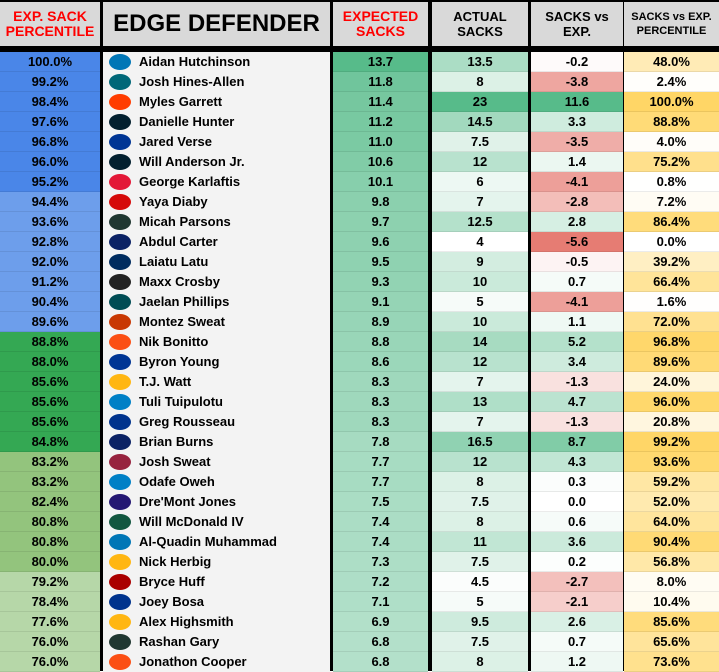 The width and height of the screenshot is (719, 672). What do you see at coordinates (50, 662) in the screenshot?
I see `exp-sack-percentile-cell: 76.0%` at bounding box center [50, 662].